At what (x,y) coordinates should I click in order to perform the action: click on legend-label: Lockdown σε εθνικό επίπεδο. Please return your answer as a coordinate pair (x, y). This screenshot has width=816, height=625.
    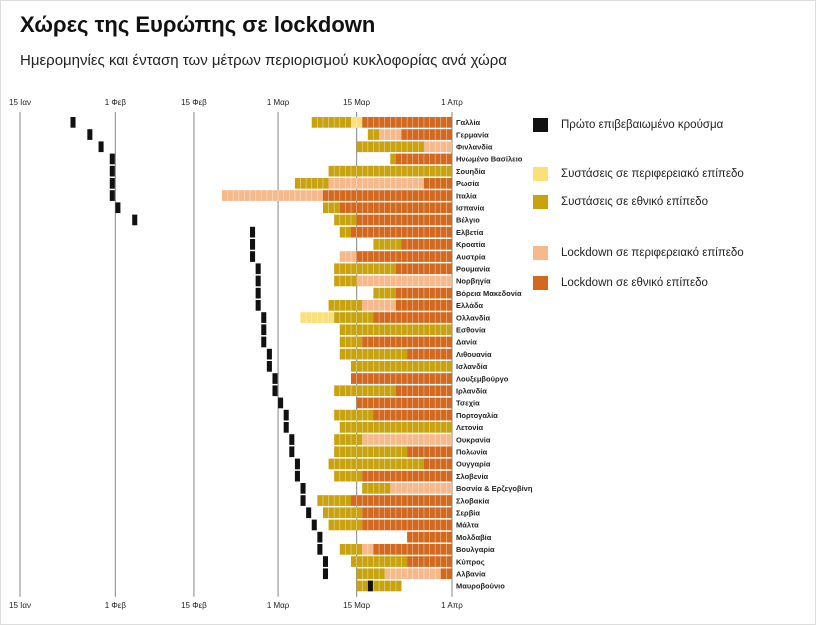
    Looking at the image, I should click on (634, 283).